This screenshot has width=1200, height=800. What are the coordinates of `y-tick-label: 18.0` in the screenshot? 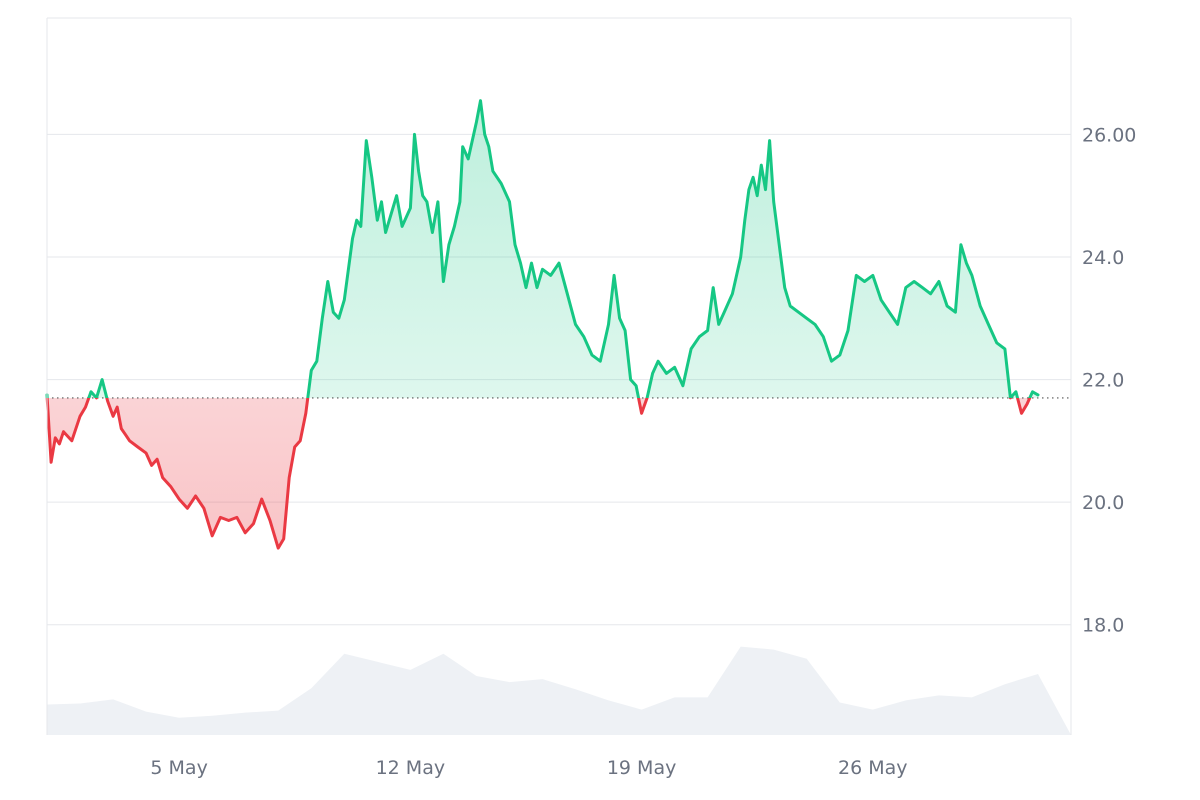 It's located at (1103, 626).